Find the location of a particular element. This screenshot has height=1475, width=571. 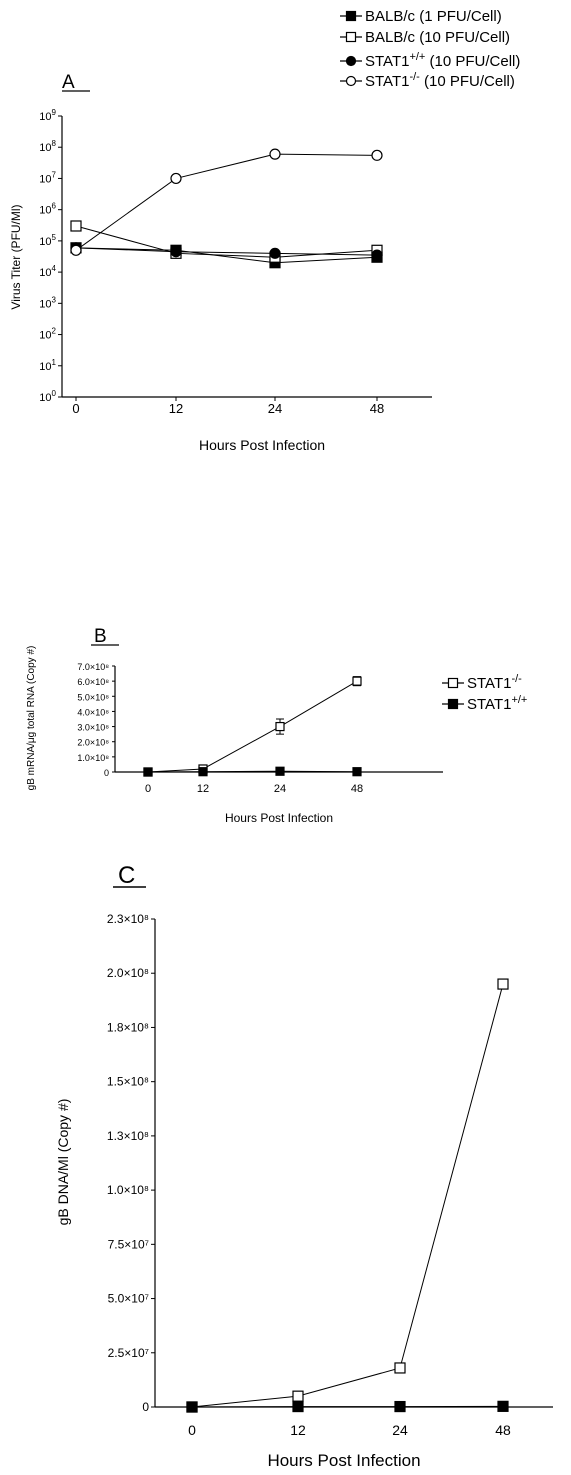

chart-a-x-tick-label: 48 is located at coordinates (377, 408).